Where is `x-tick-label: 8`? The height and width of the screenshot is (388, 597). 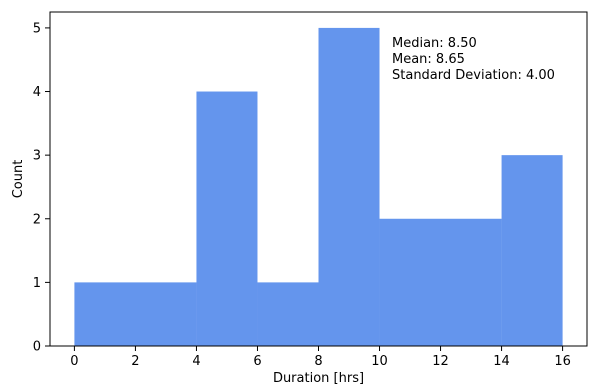 x-tick-label: 8 is located at coordinates (318, 361).